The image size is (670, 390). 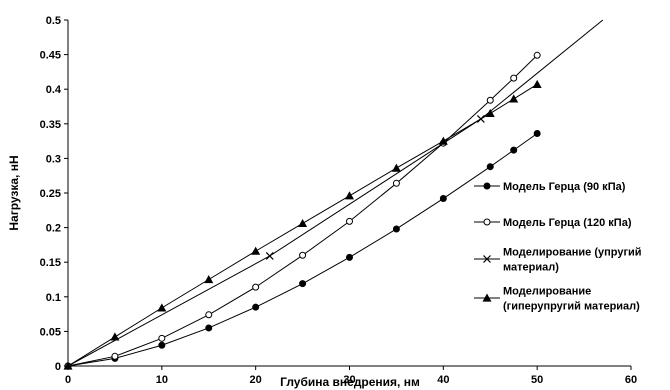 I want to click on legend-label: Моделирование (упругий, so click(x=572, y=253).